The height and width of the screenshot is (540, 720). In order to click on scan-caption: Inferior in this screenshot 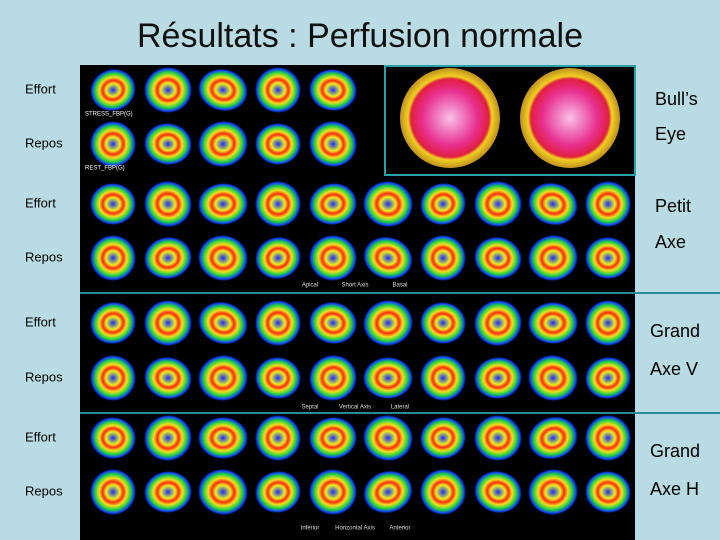, I will do `click(310, 529)`.